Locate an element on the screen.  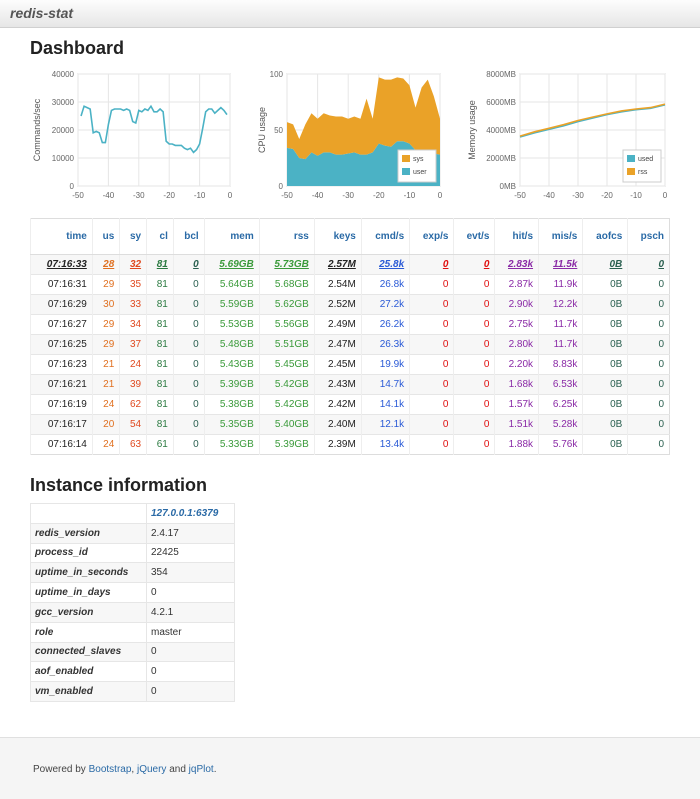
stats-cell: 5.69GB is located at coordinates (231, 264).